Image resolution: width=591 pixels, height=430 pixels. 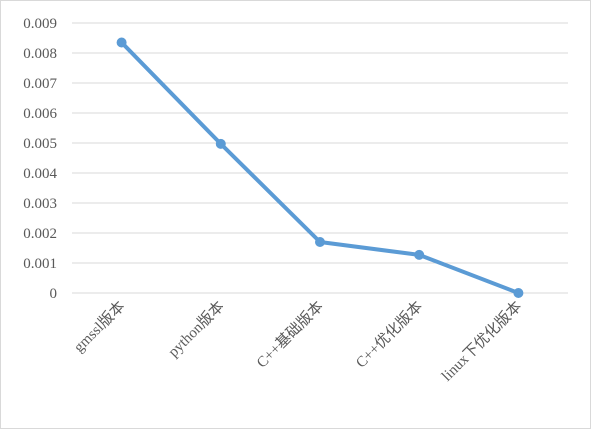 I want to click on y-tick-label: 0.006, so click(x=40, y=114).